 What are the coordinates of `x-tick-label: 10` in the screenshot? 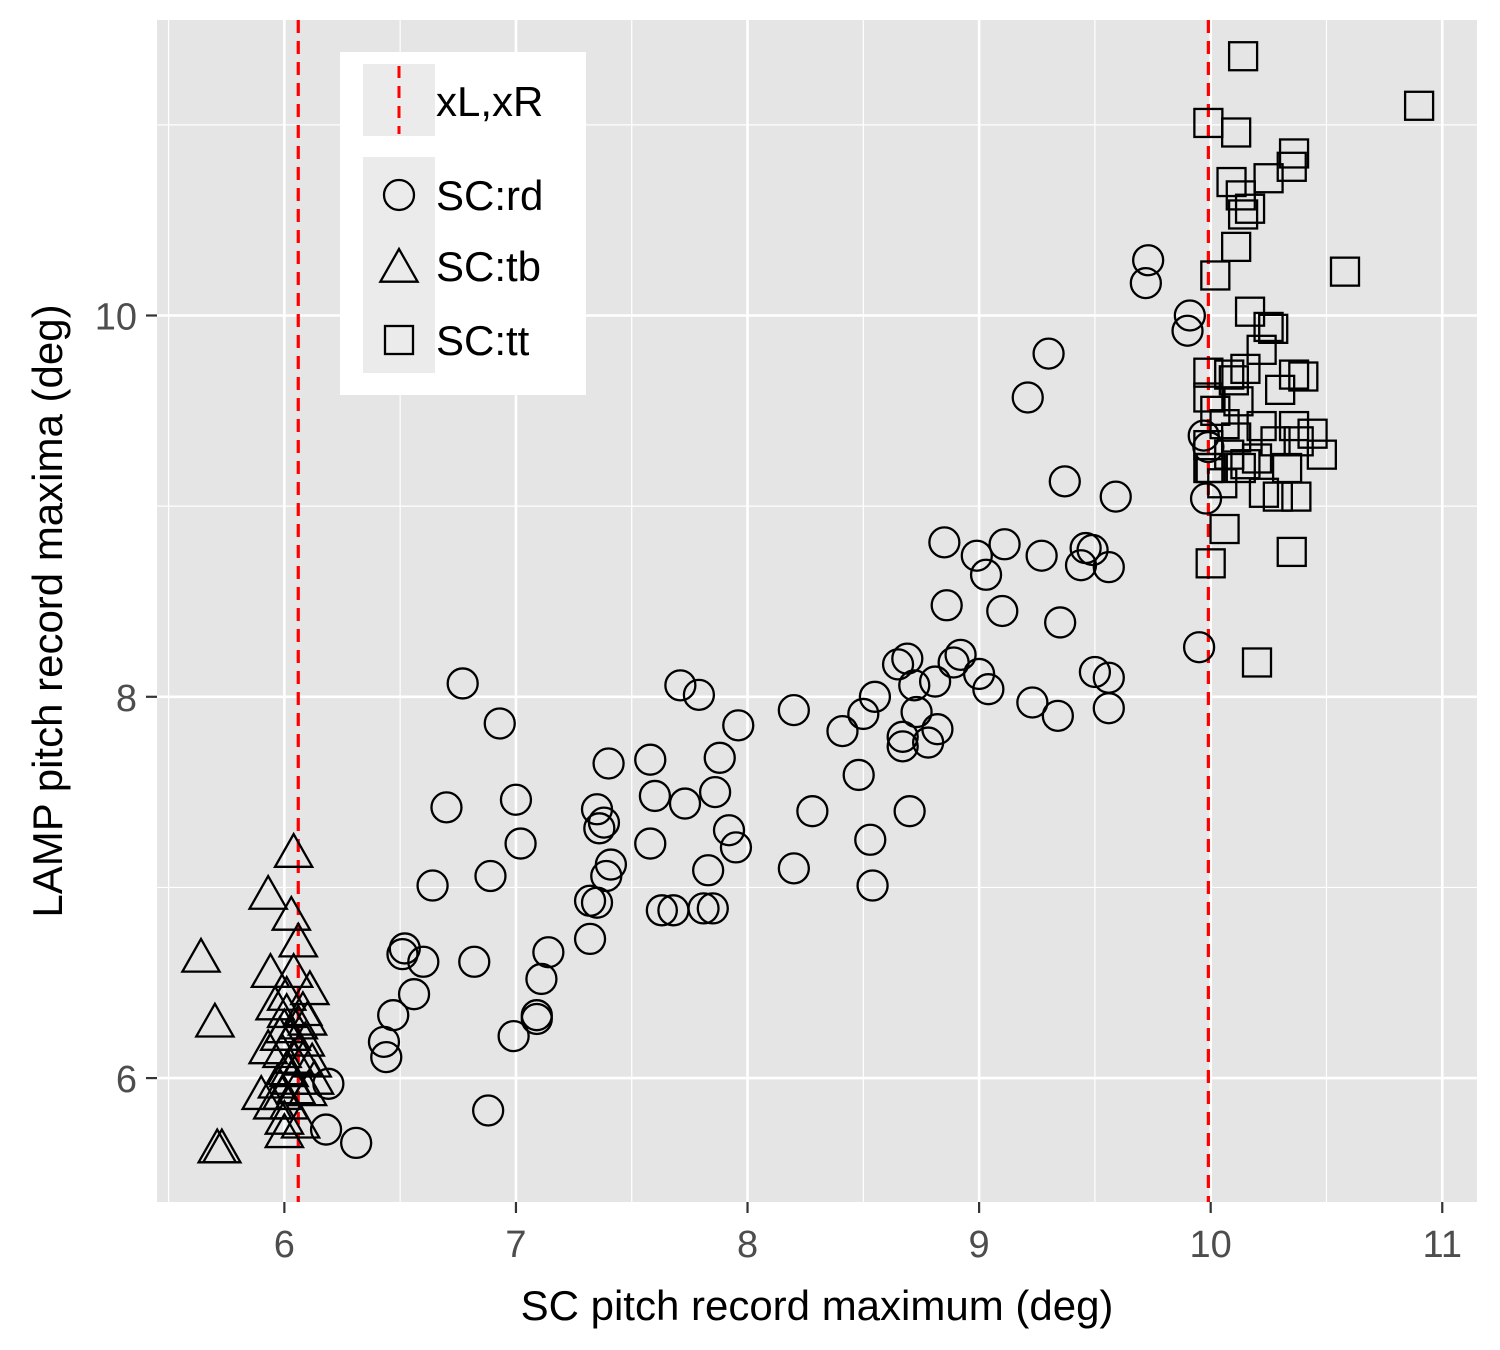 It's located at (1211, 1245).